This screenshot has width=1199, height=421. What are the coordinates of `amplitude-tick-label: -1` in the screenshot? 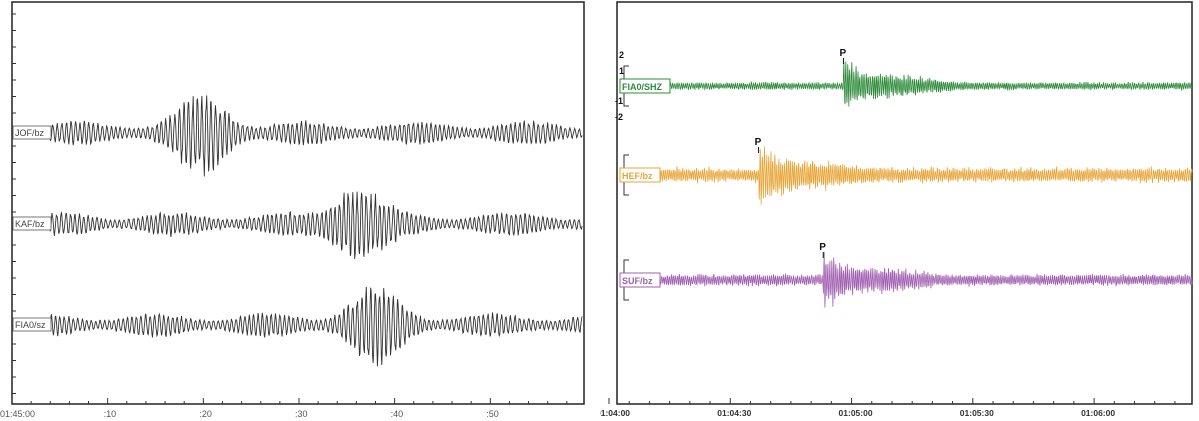 It's located at (619, 101).